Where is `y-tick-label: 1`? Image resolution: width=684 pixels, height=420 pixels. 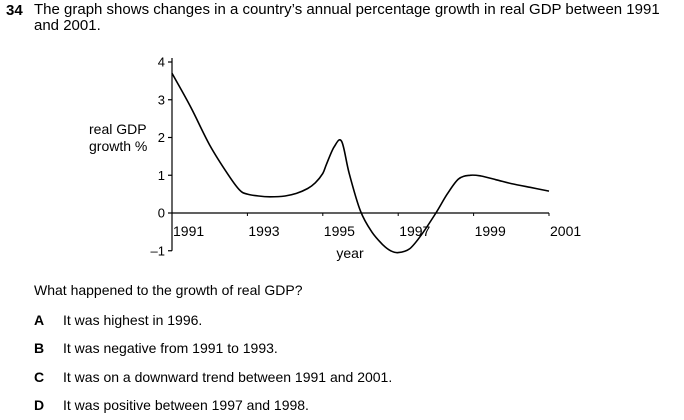
y-tick-label: 1 is located at coordinates (161, 175).